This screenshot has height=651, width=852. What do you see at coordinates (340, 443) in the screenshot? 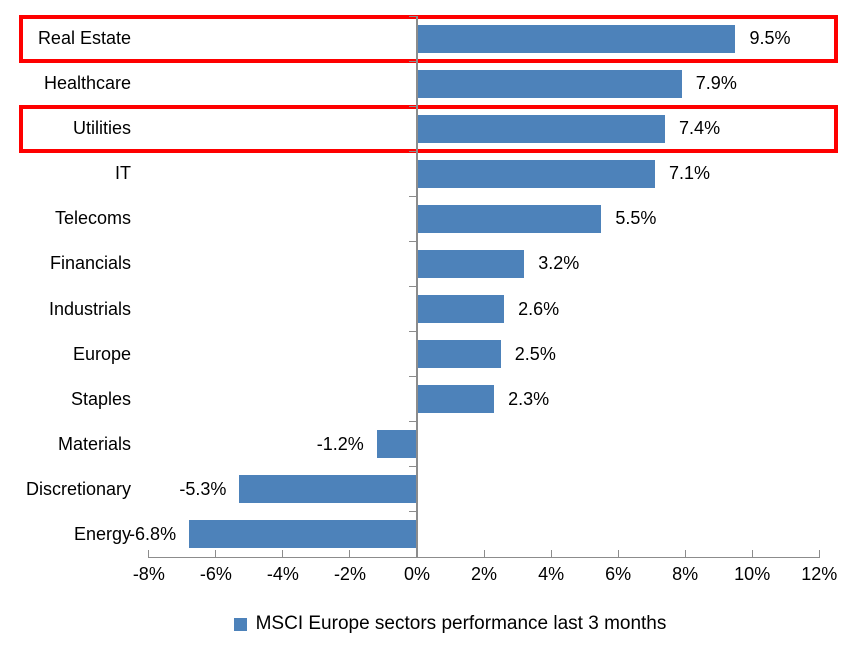
I see `value-label-materials: -1.2%` at bounding box center [340, 443].